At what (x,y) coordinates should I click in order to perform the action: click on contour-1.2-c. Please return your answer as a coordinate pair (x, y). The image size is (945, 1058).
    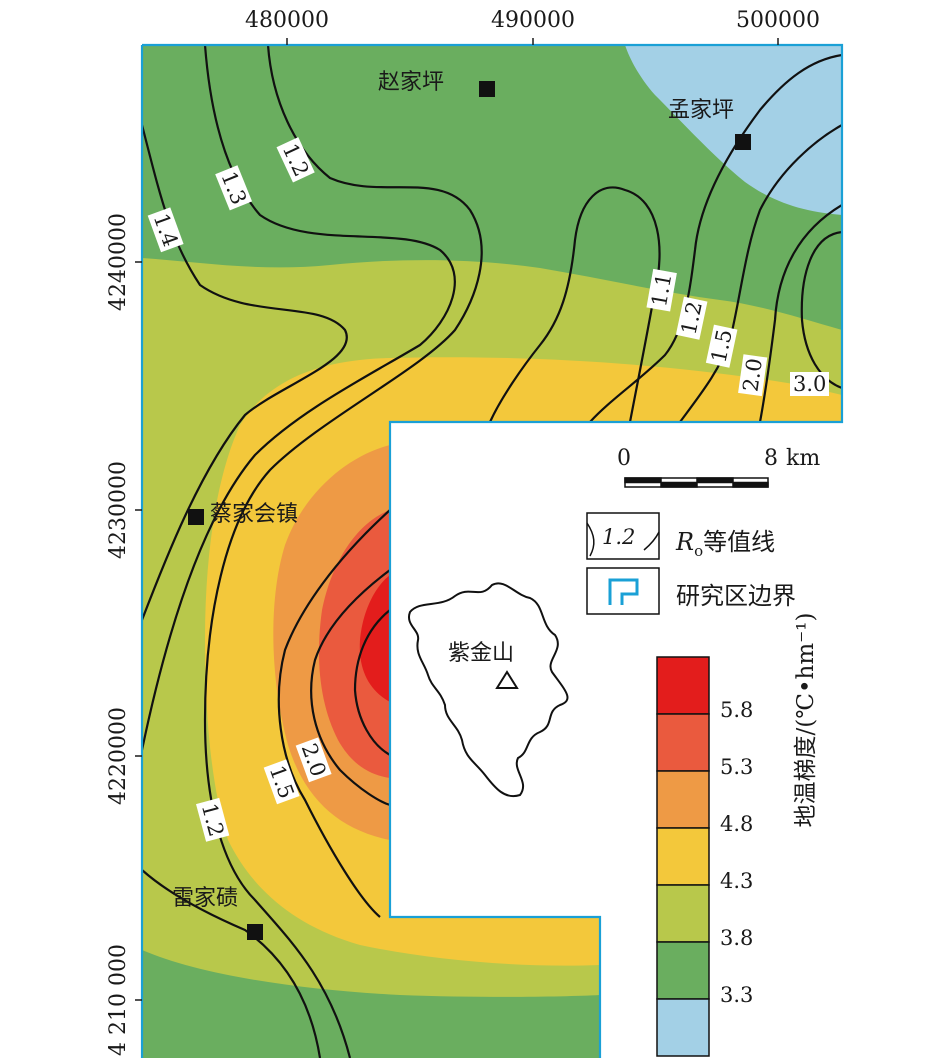
    Looking at the image, I should click on (715, 238).